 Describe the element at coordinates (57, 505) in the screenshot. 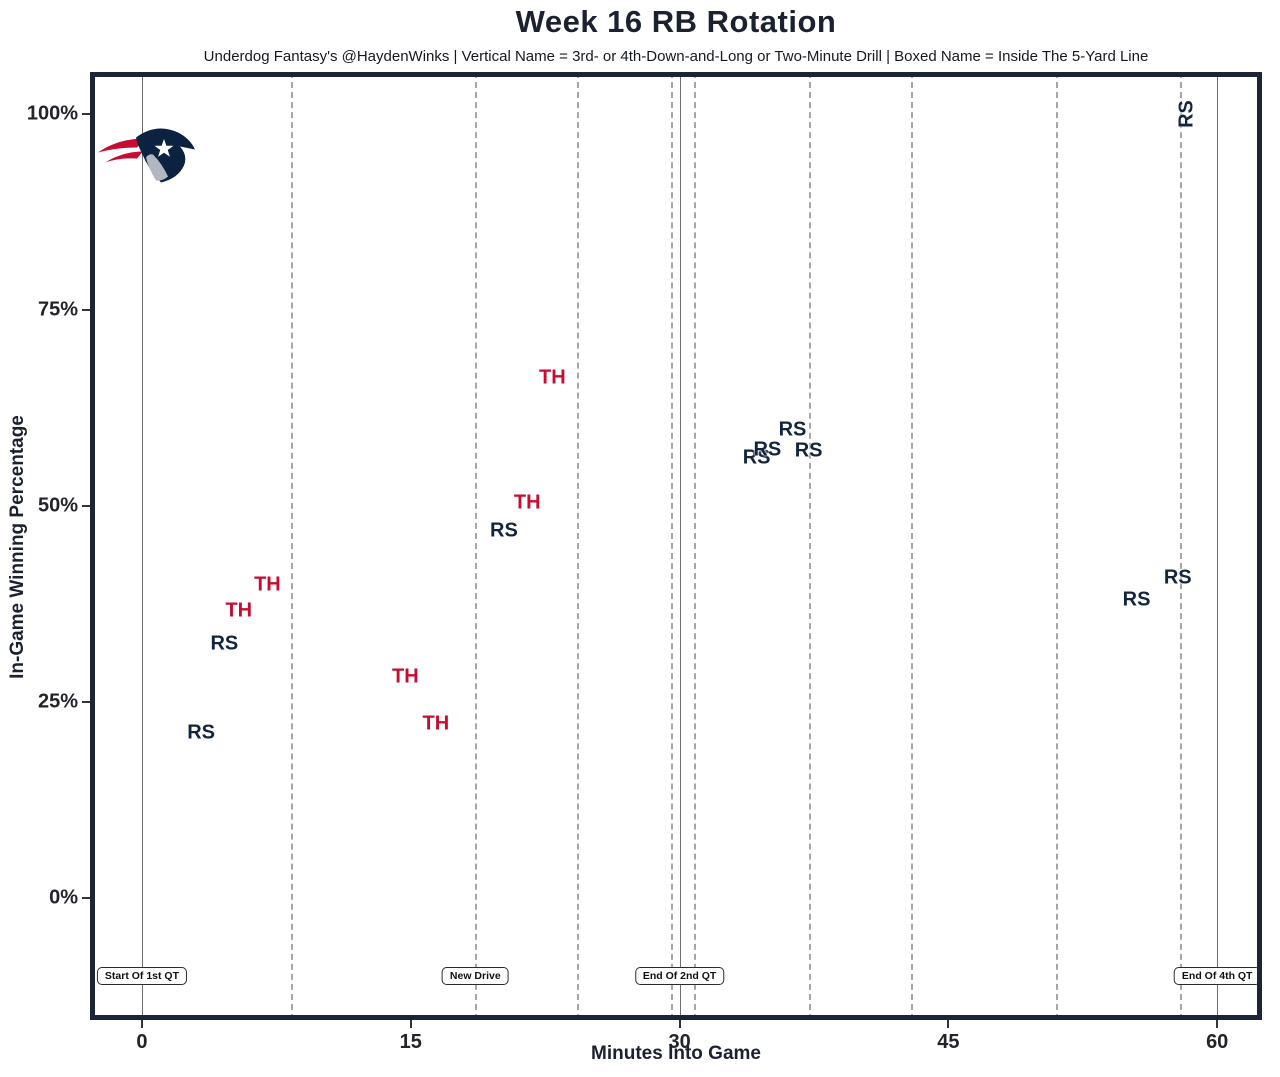

I see `y-tick-label: 50%` at that location.